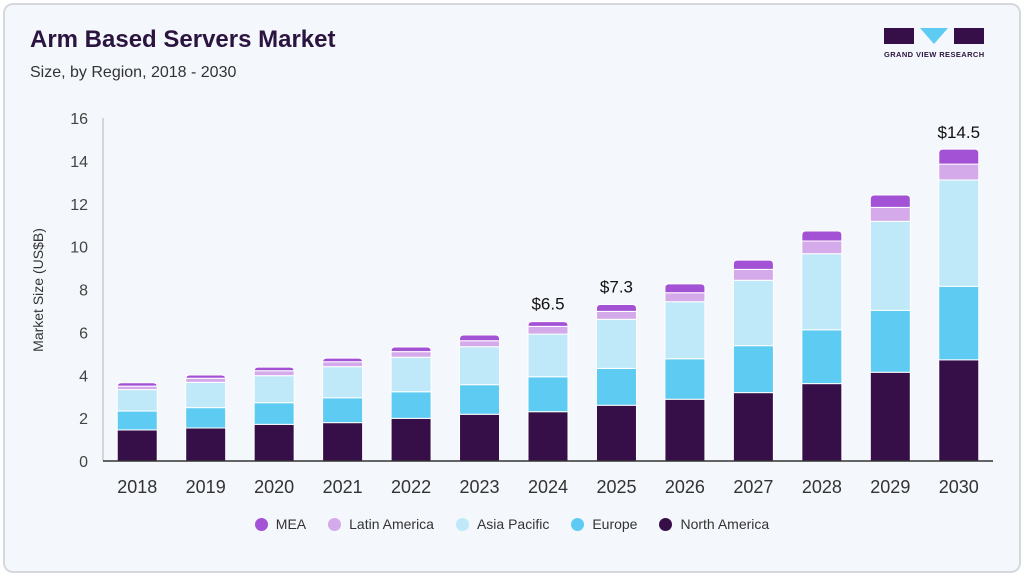 Image resolution: width=1024 pixels, height=576 pixels. What do you see at coordinates (83, 462) in the screenshot?
I see `y-tick-label: 0` at bounding box center [83, 462].